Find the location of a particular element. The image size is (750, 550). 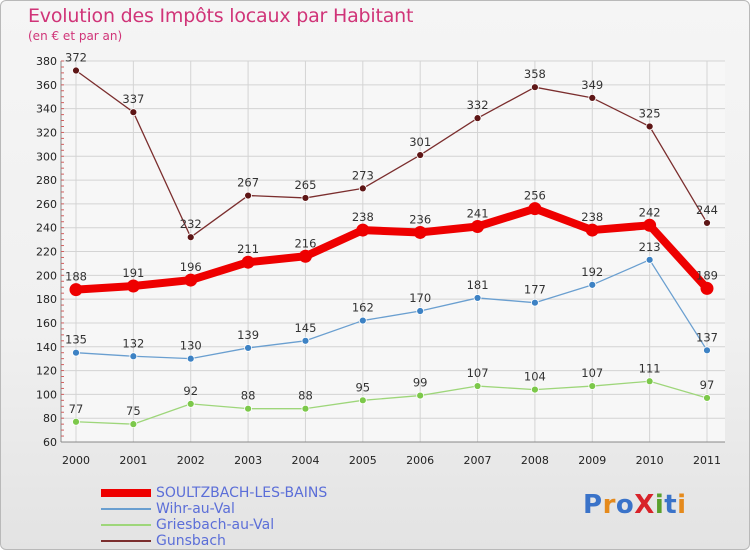

legend-item-soultzbach-les-bains: SOULTZBACH-LES-BAINS is located at coordinates (214, 493).